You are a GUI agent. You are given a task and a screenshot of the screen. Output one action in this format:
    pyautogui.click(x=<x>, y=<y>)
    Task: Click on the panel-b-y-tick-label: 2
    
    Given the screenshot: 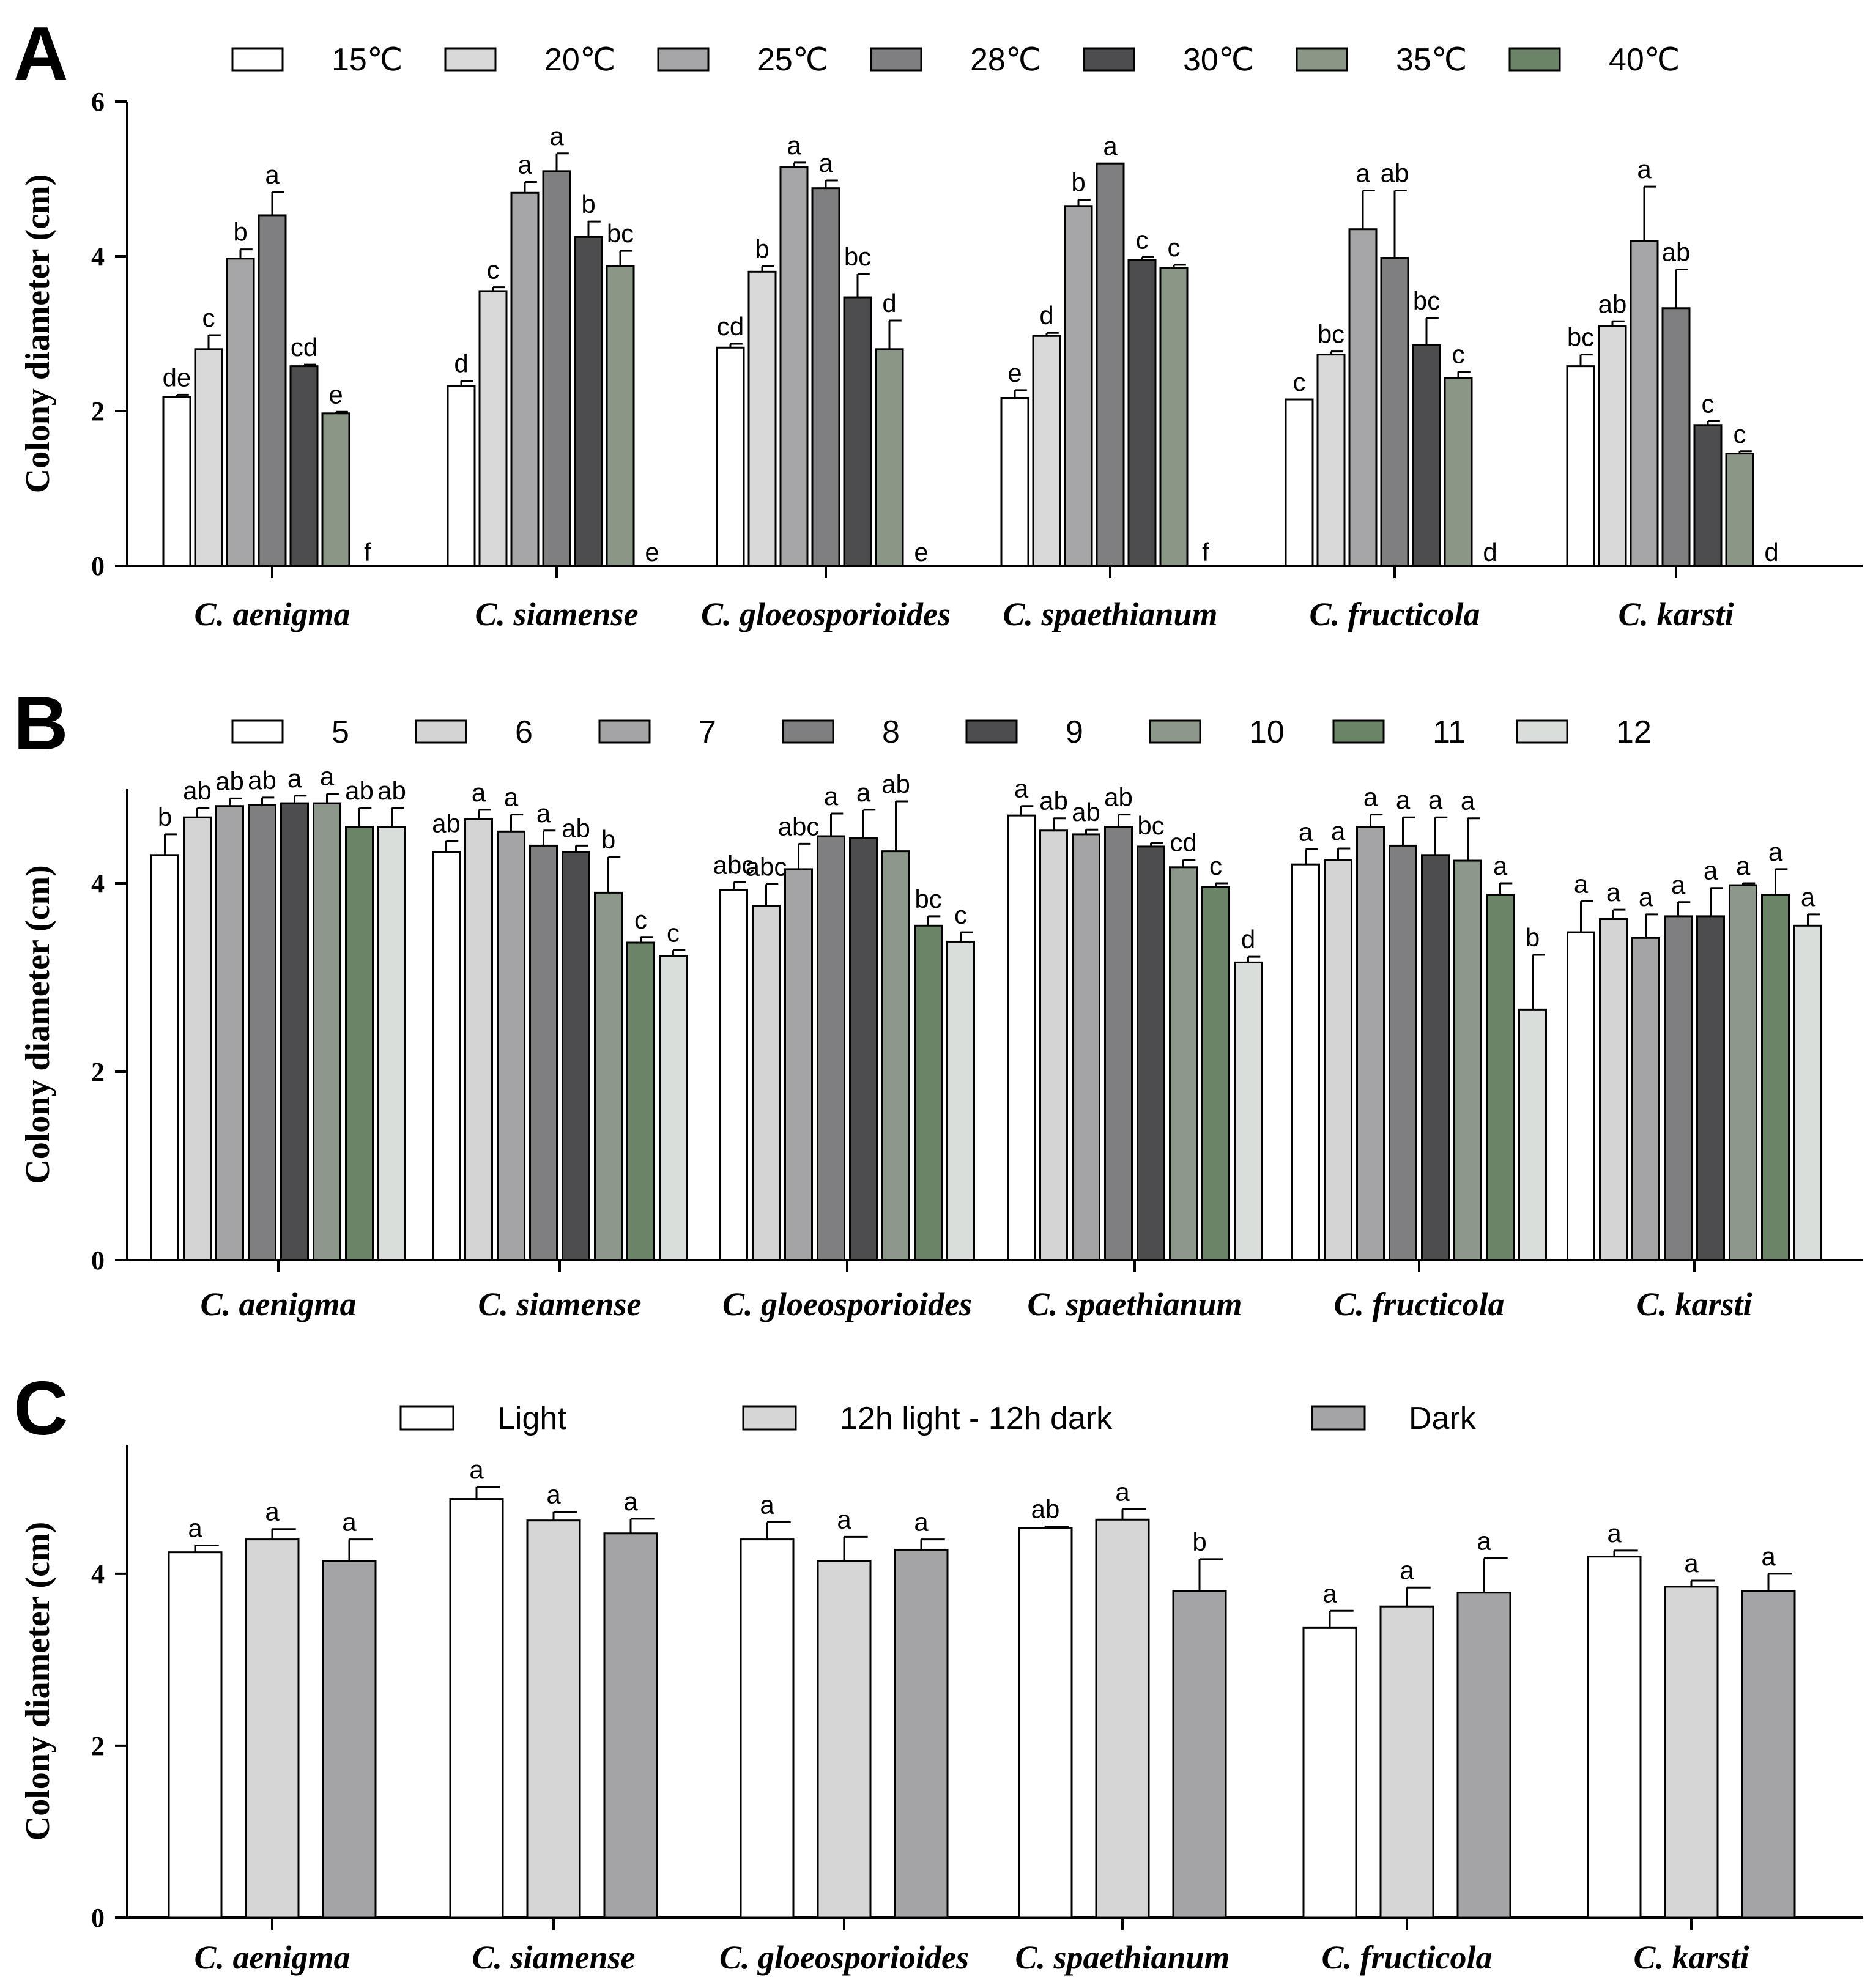 What is the action you would take?
    pyautogui.click(x=98, y=1072)
    